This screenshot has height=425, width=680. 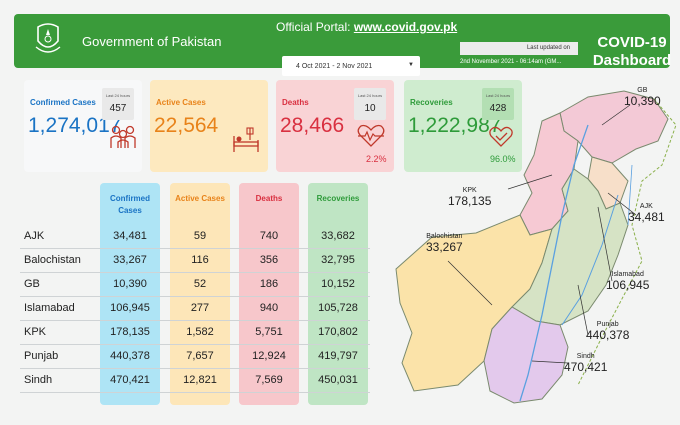 What do you see at coordinates (269, 198) in the screenshot?
I see `deaths-column-header: Deaths` at bounding box center [269, 198].